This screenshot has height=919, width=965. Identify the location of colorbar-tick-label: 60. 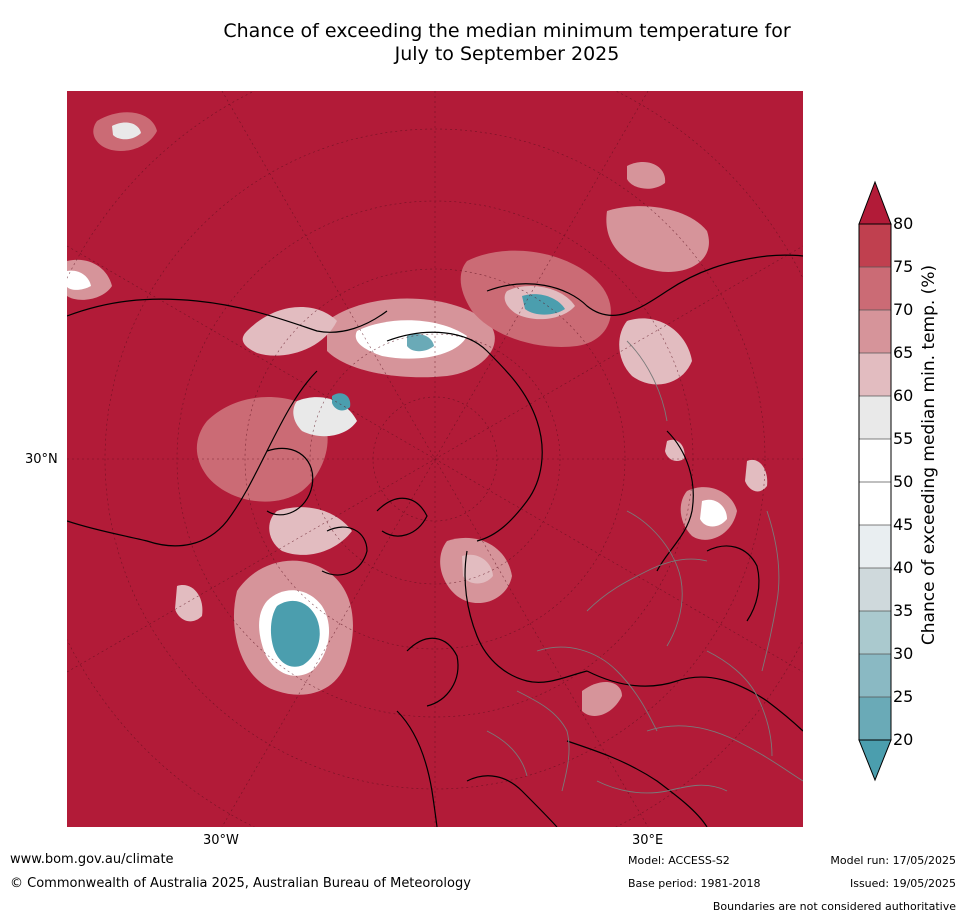
(903, 395).